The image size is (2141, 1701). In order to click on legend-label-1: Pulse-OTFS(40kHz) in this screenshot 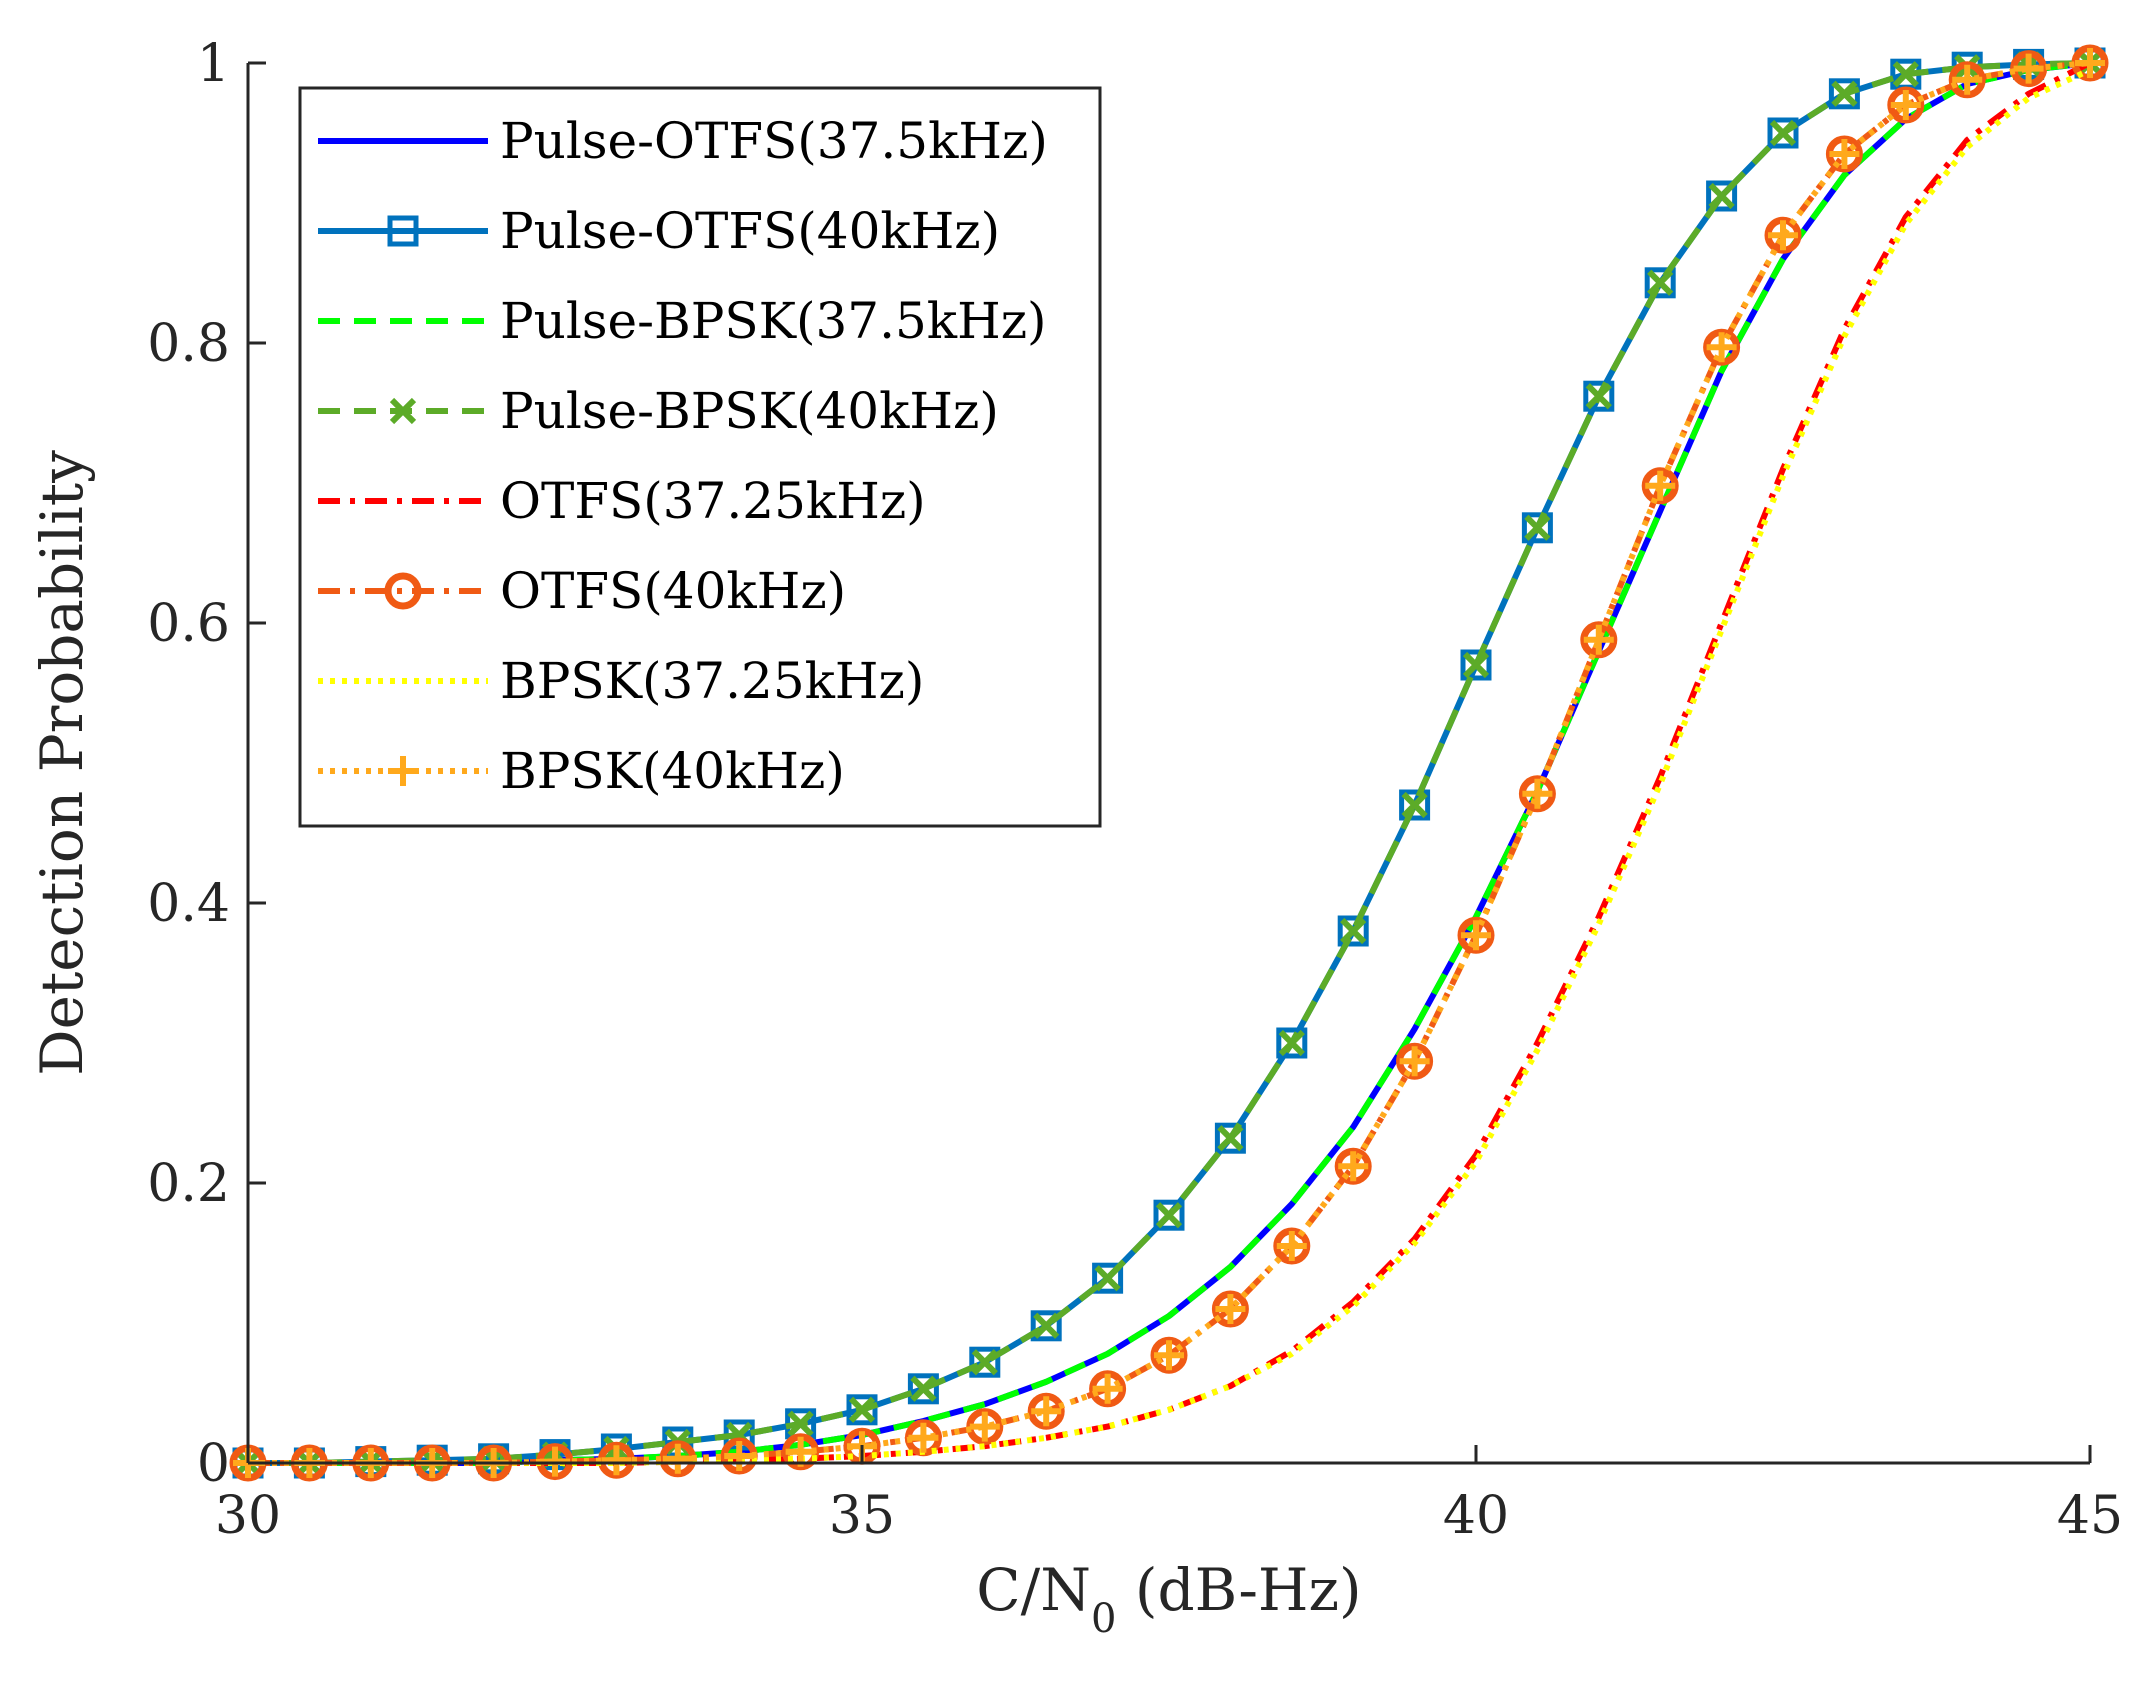, I will do `click(750, 231)`.